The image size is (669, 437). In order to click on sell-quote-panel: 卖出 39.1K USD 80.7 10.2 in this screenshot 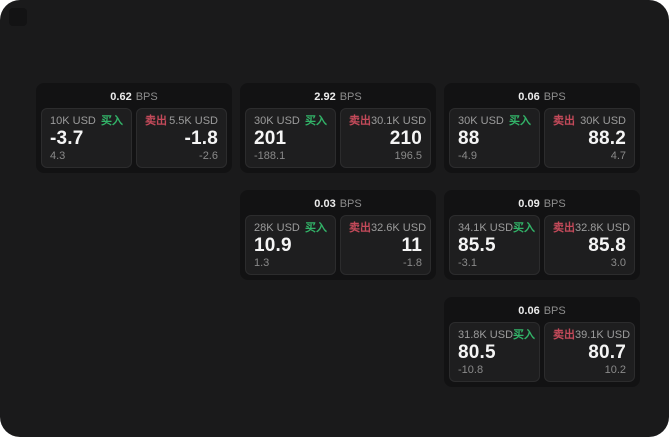, I will do `click(589, 352)`.